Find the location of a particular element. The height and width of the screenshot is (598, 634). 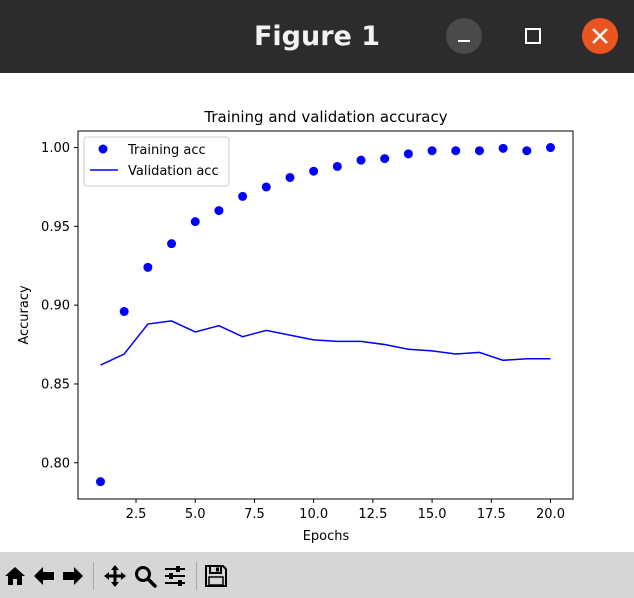

back-button is located at coordinates (44, 576).